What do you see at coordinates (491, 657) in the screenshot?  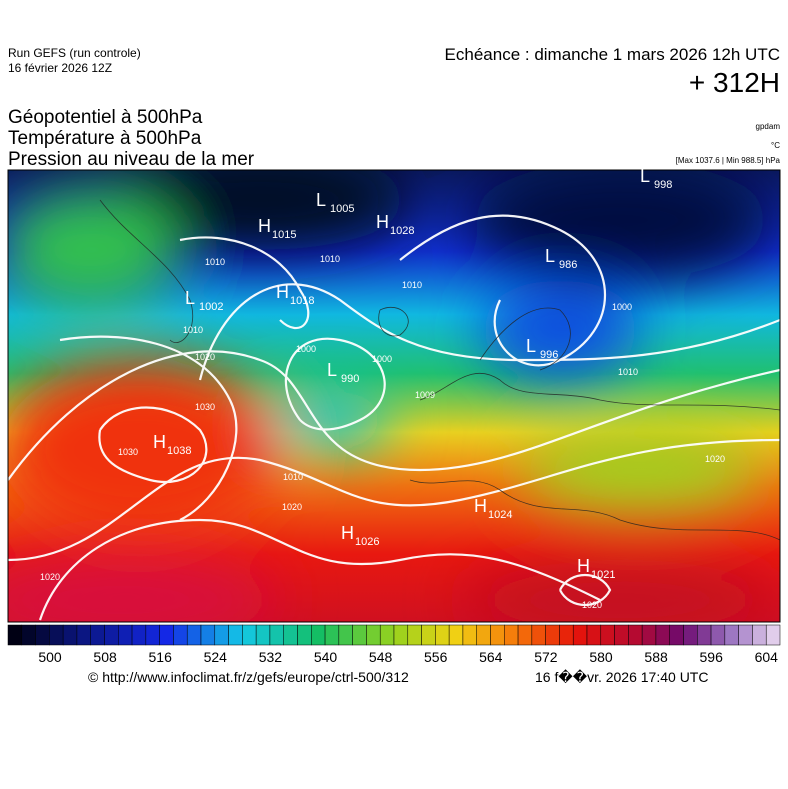 I see `colorbar-label: 564` at bounding box center [491, 657].